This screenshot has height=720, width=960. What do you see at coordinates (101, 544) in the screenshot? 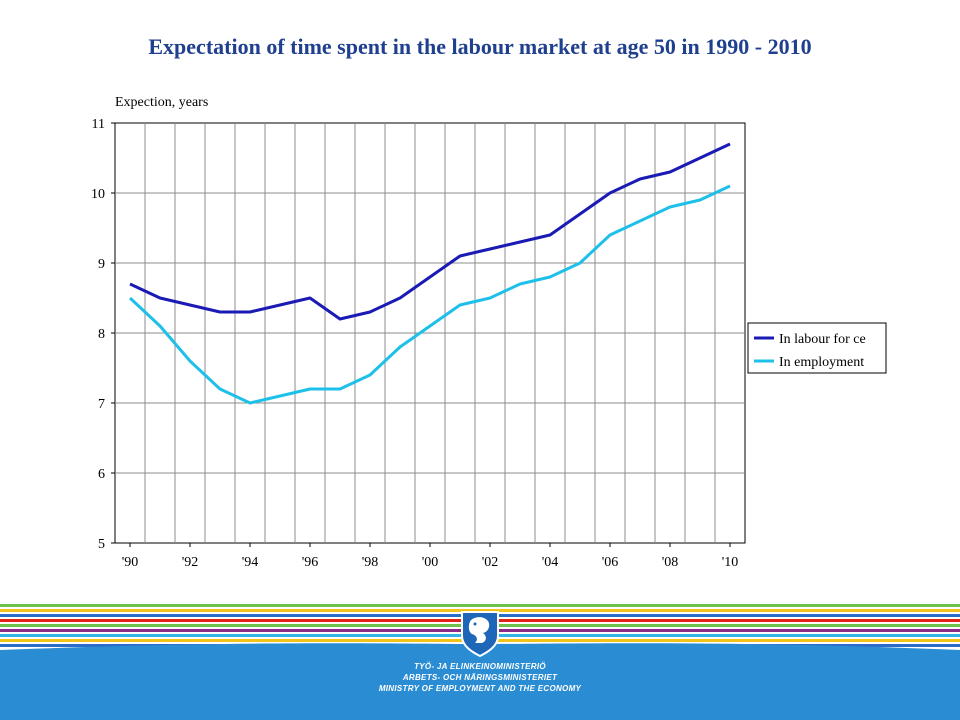
I see `y-tick-label: 5` at bounding box center [101, 544].